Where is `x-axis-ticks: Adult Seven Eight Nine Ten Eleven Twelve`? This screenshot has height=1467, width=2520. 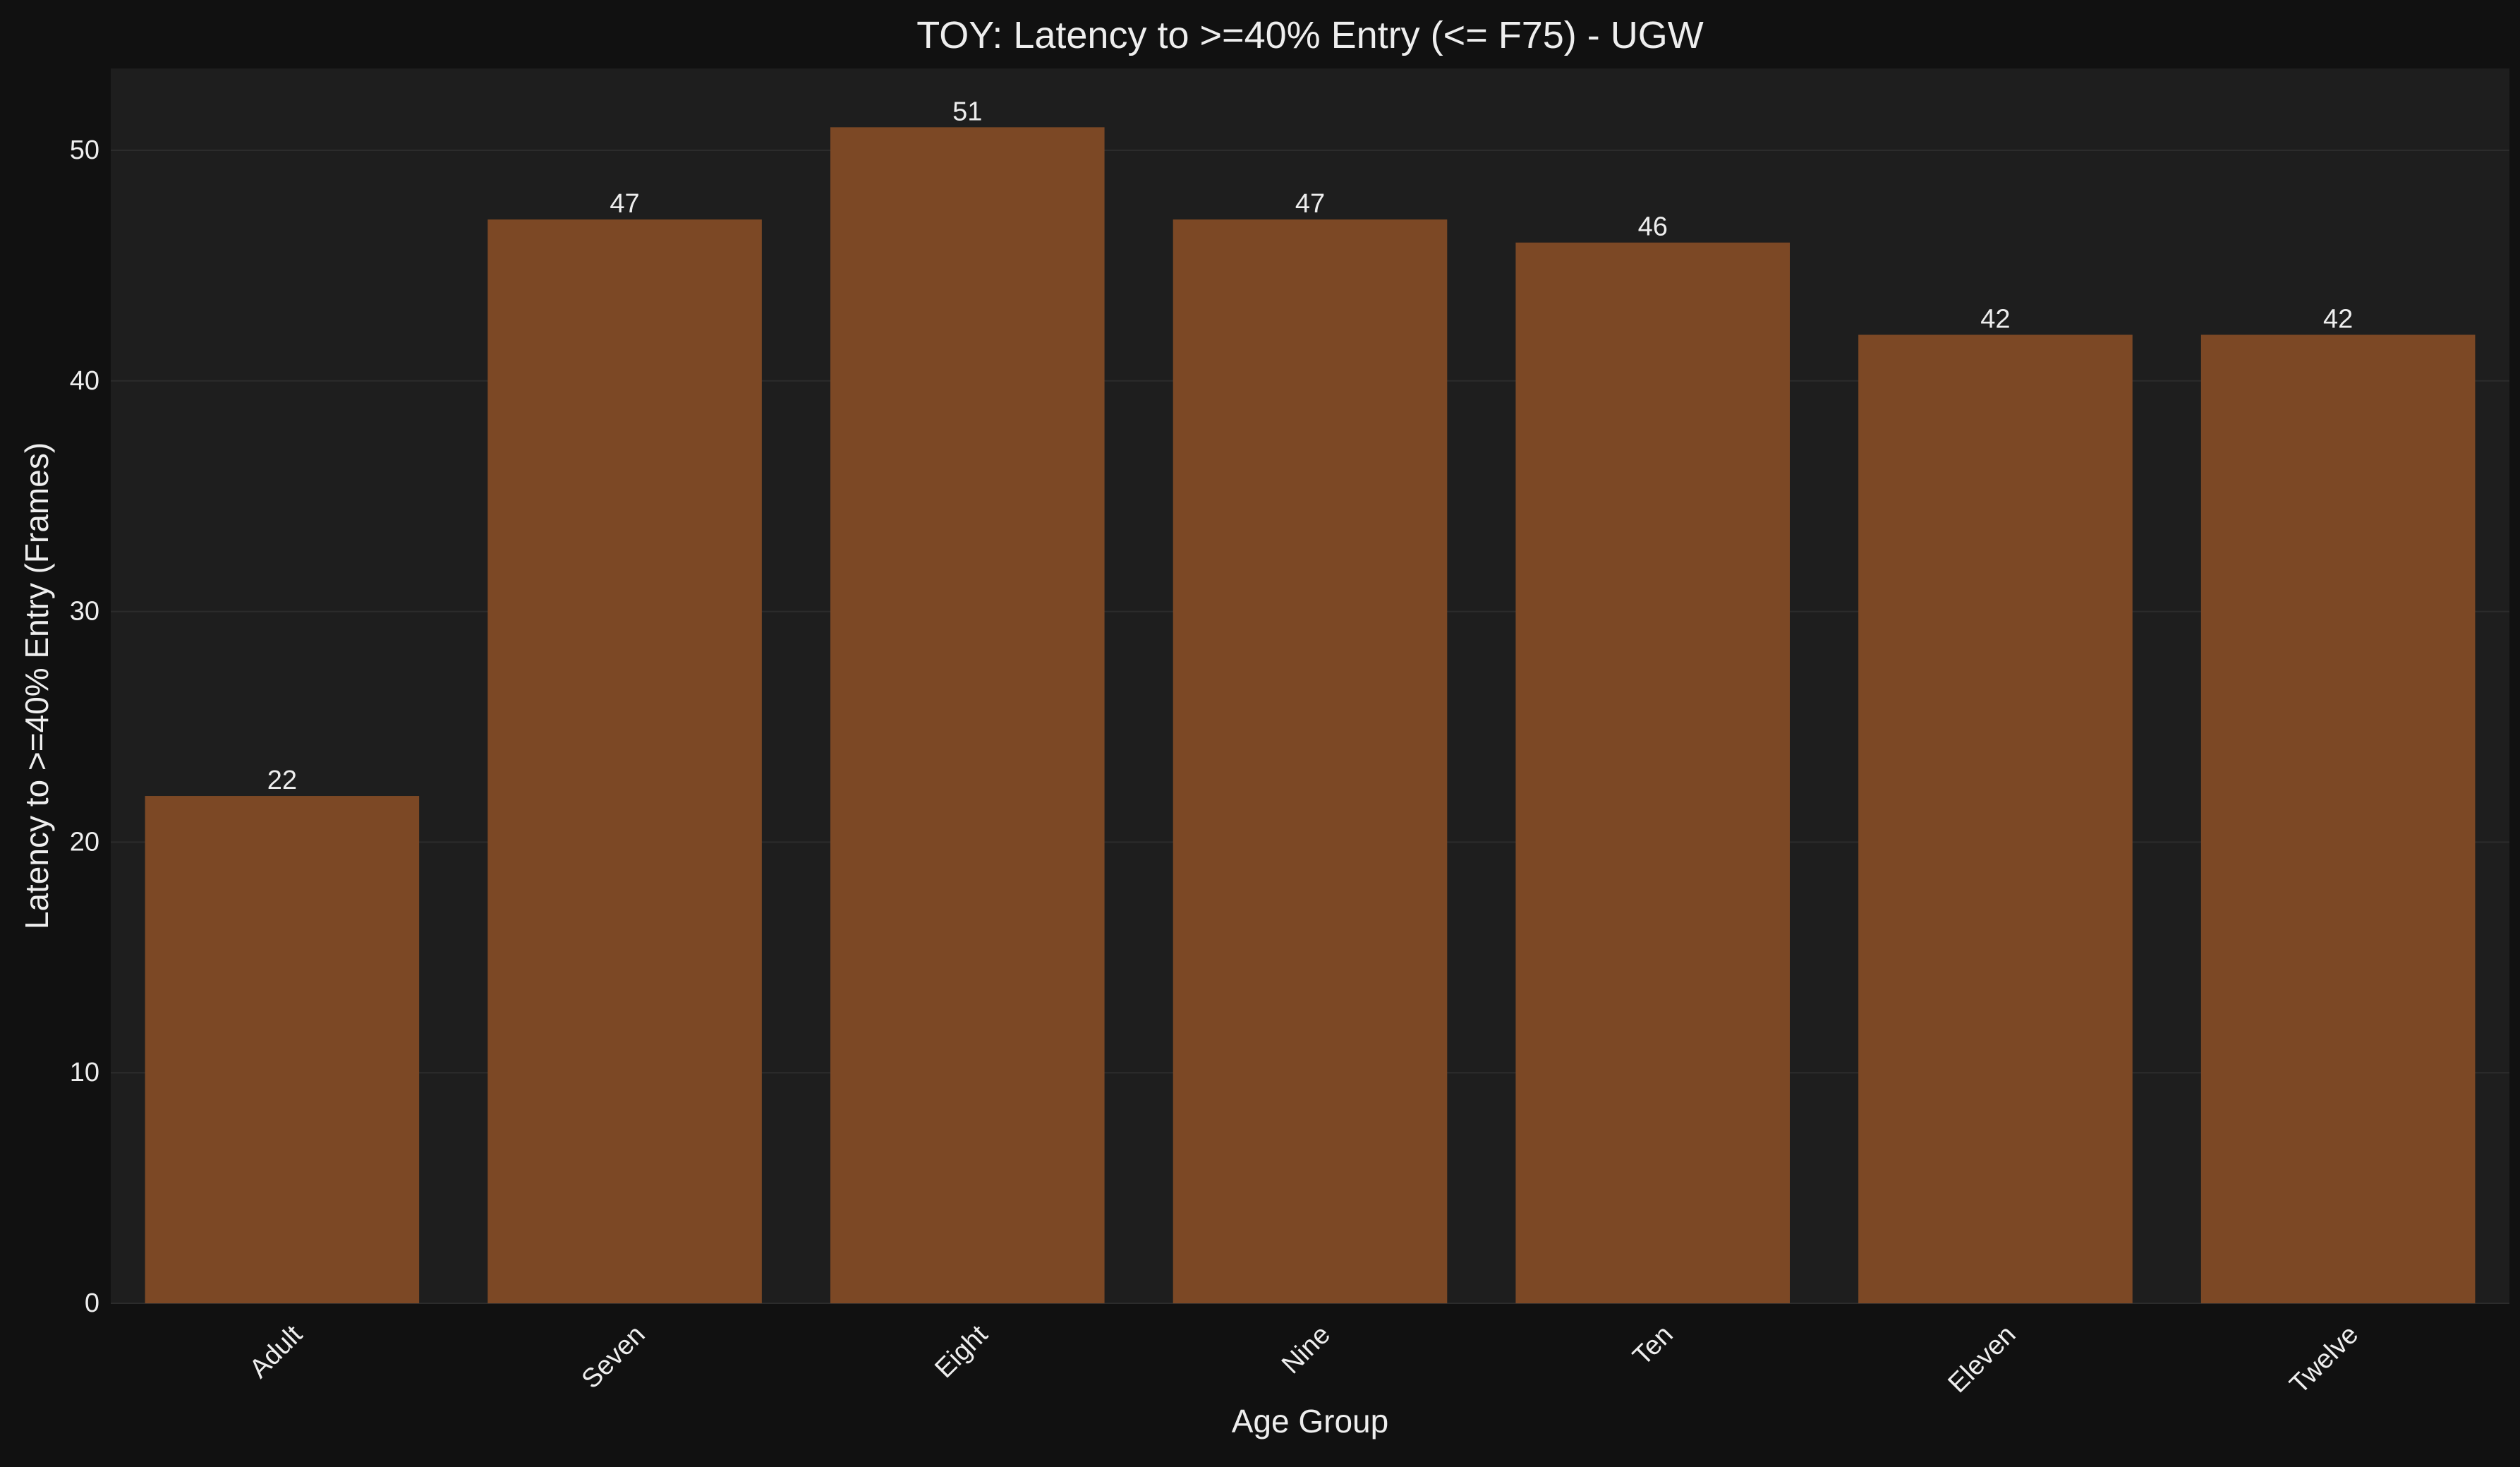 x-axis-ticks: Adult Seven Eight Nine Ten Eleven Twelve is located at coordinates (1304, 1360).